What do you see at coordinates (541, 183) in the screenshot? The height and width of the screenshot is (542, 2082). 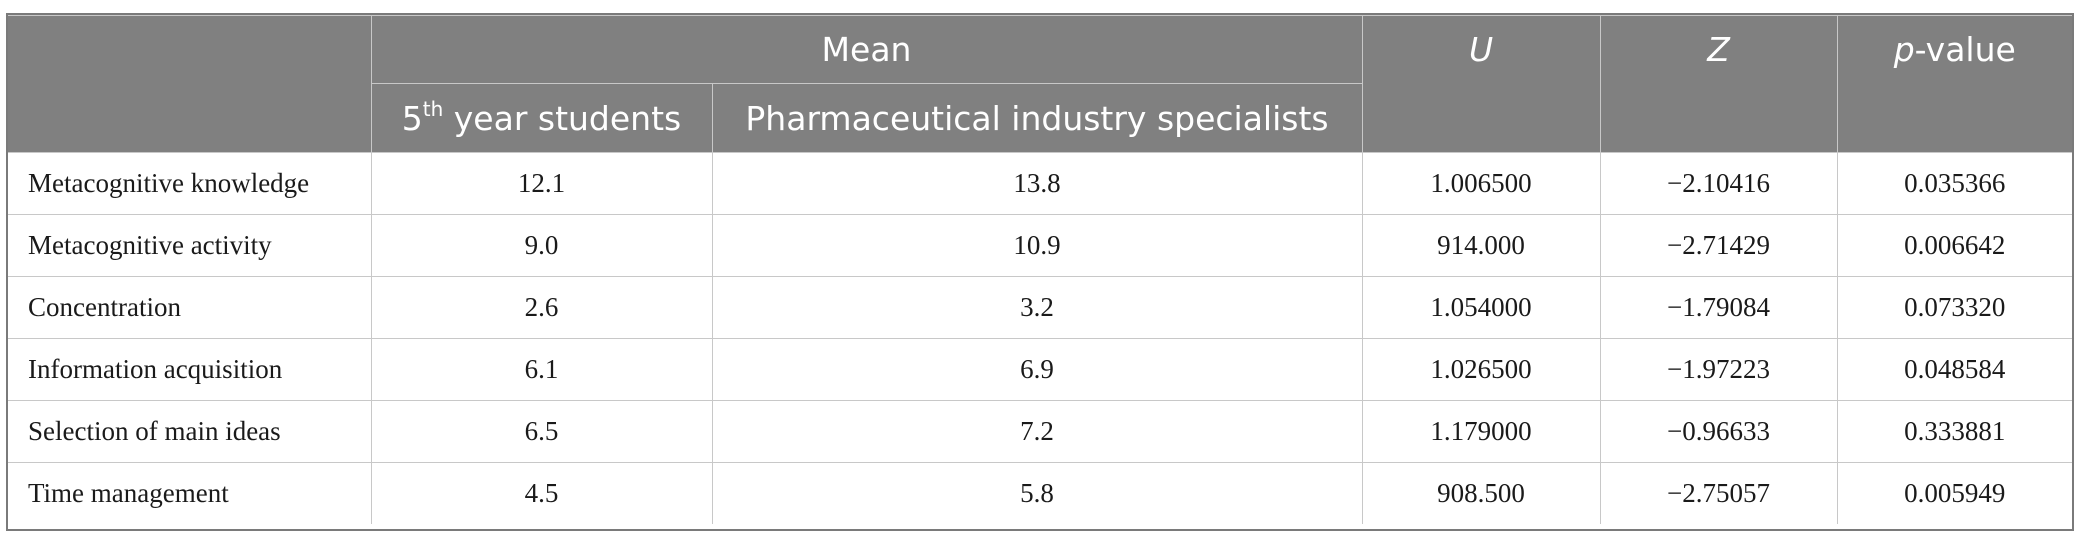 I see `students-mean: 12.1` at bounding box center [541, 183].